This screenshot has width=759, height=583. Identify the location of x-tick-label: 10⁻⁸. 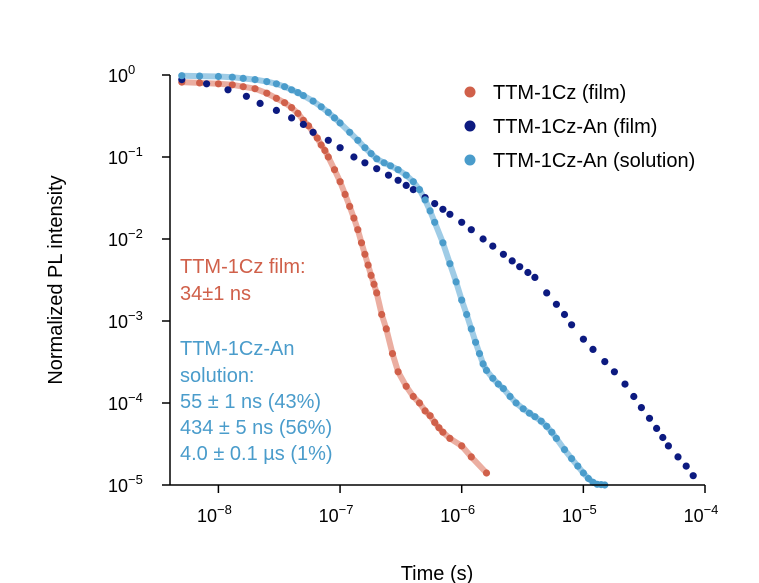
(214, 514).